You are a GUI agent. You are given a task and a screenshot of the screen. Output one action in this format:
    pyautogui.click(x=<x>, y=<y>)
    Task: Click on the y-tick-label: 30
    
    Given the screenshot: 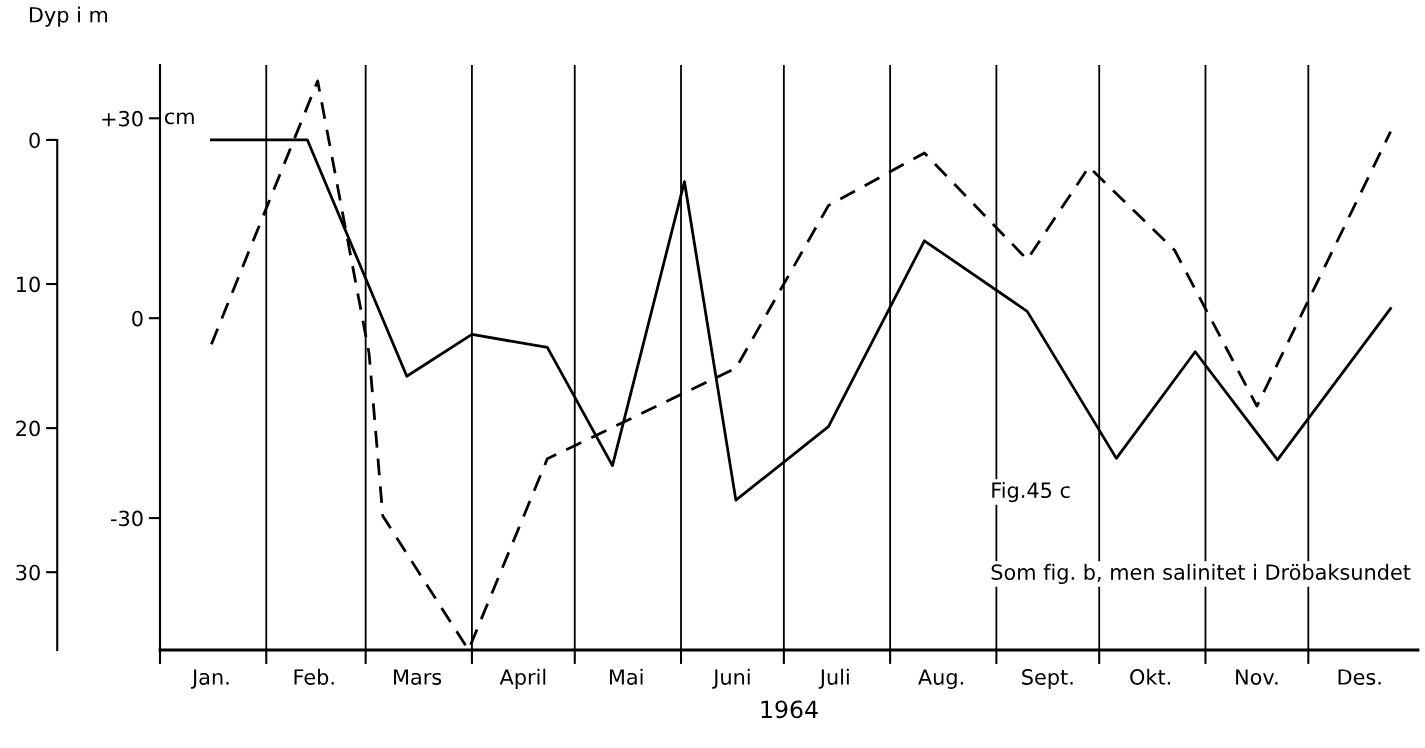 What is the action you would take?
    pyautogui.click(x=28, y=572)
    